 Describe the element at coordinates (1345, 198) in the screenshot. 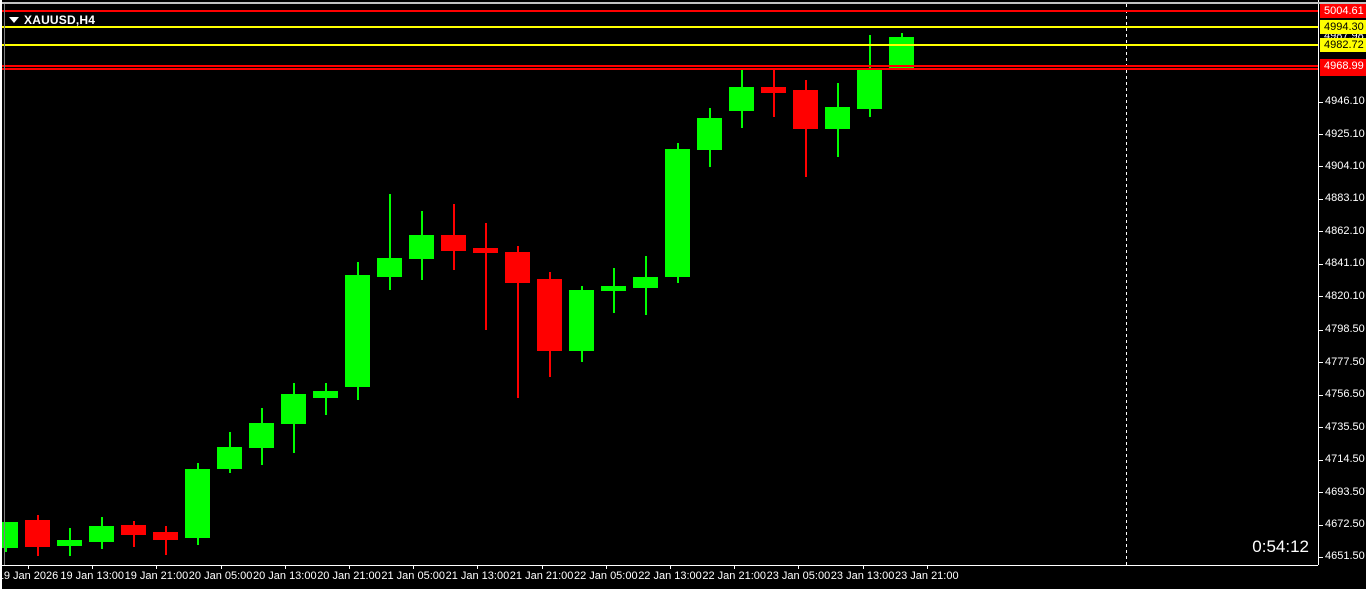

I see `price-grid-label: 4883.10` at that location.